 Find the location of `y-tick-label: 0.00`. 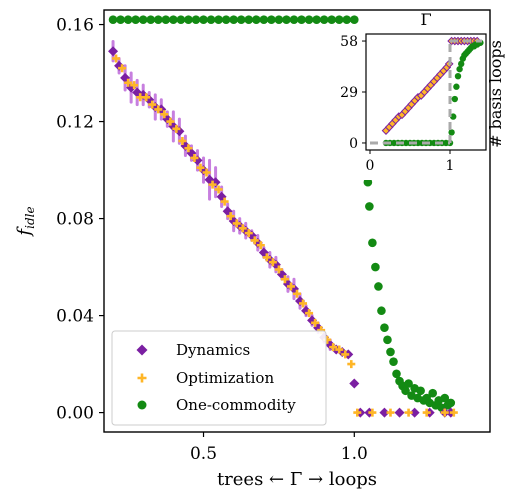

y-tick-label: 0.00 is located at coordinates (75, 414).